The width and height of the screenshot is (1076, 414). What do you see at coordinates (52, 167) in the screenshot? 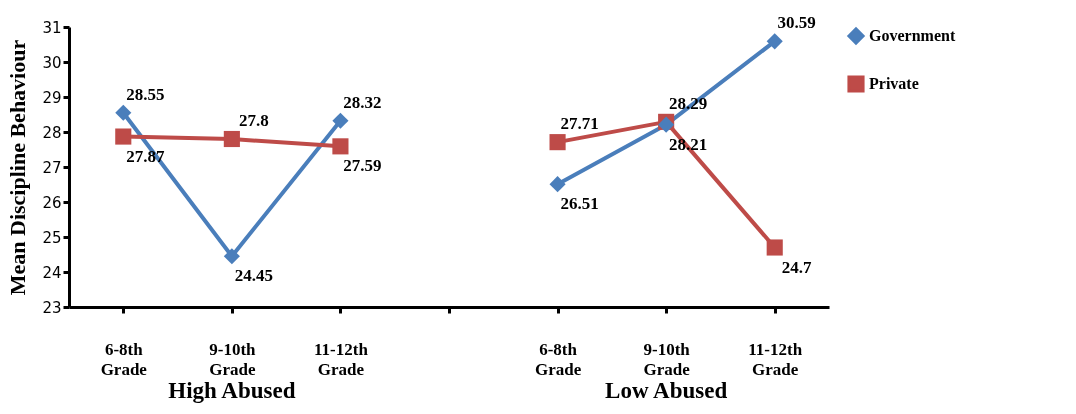
I see `y-tick-label: 27` at bounding box center [52, 167].